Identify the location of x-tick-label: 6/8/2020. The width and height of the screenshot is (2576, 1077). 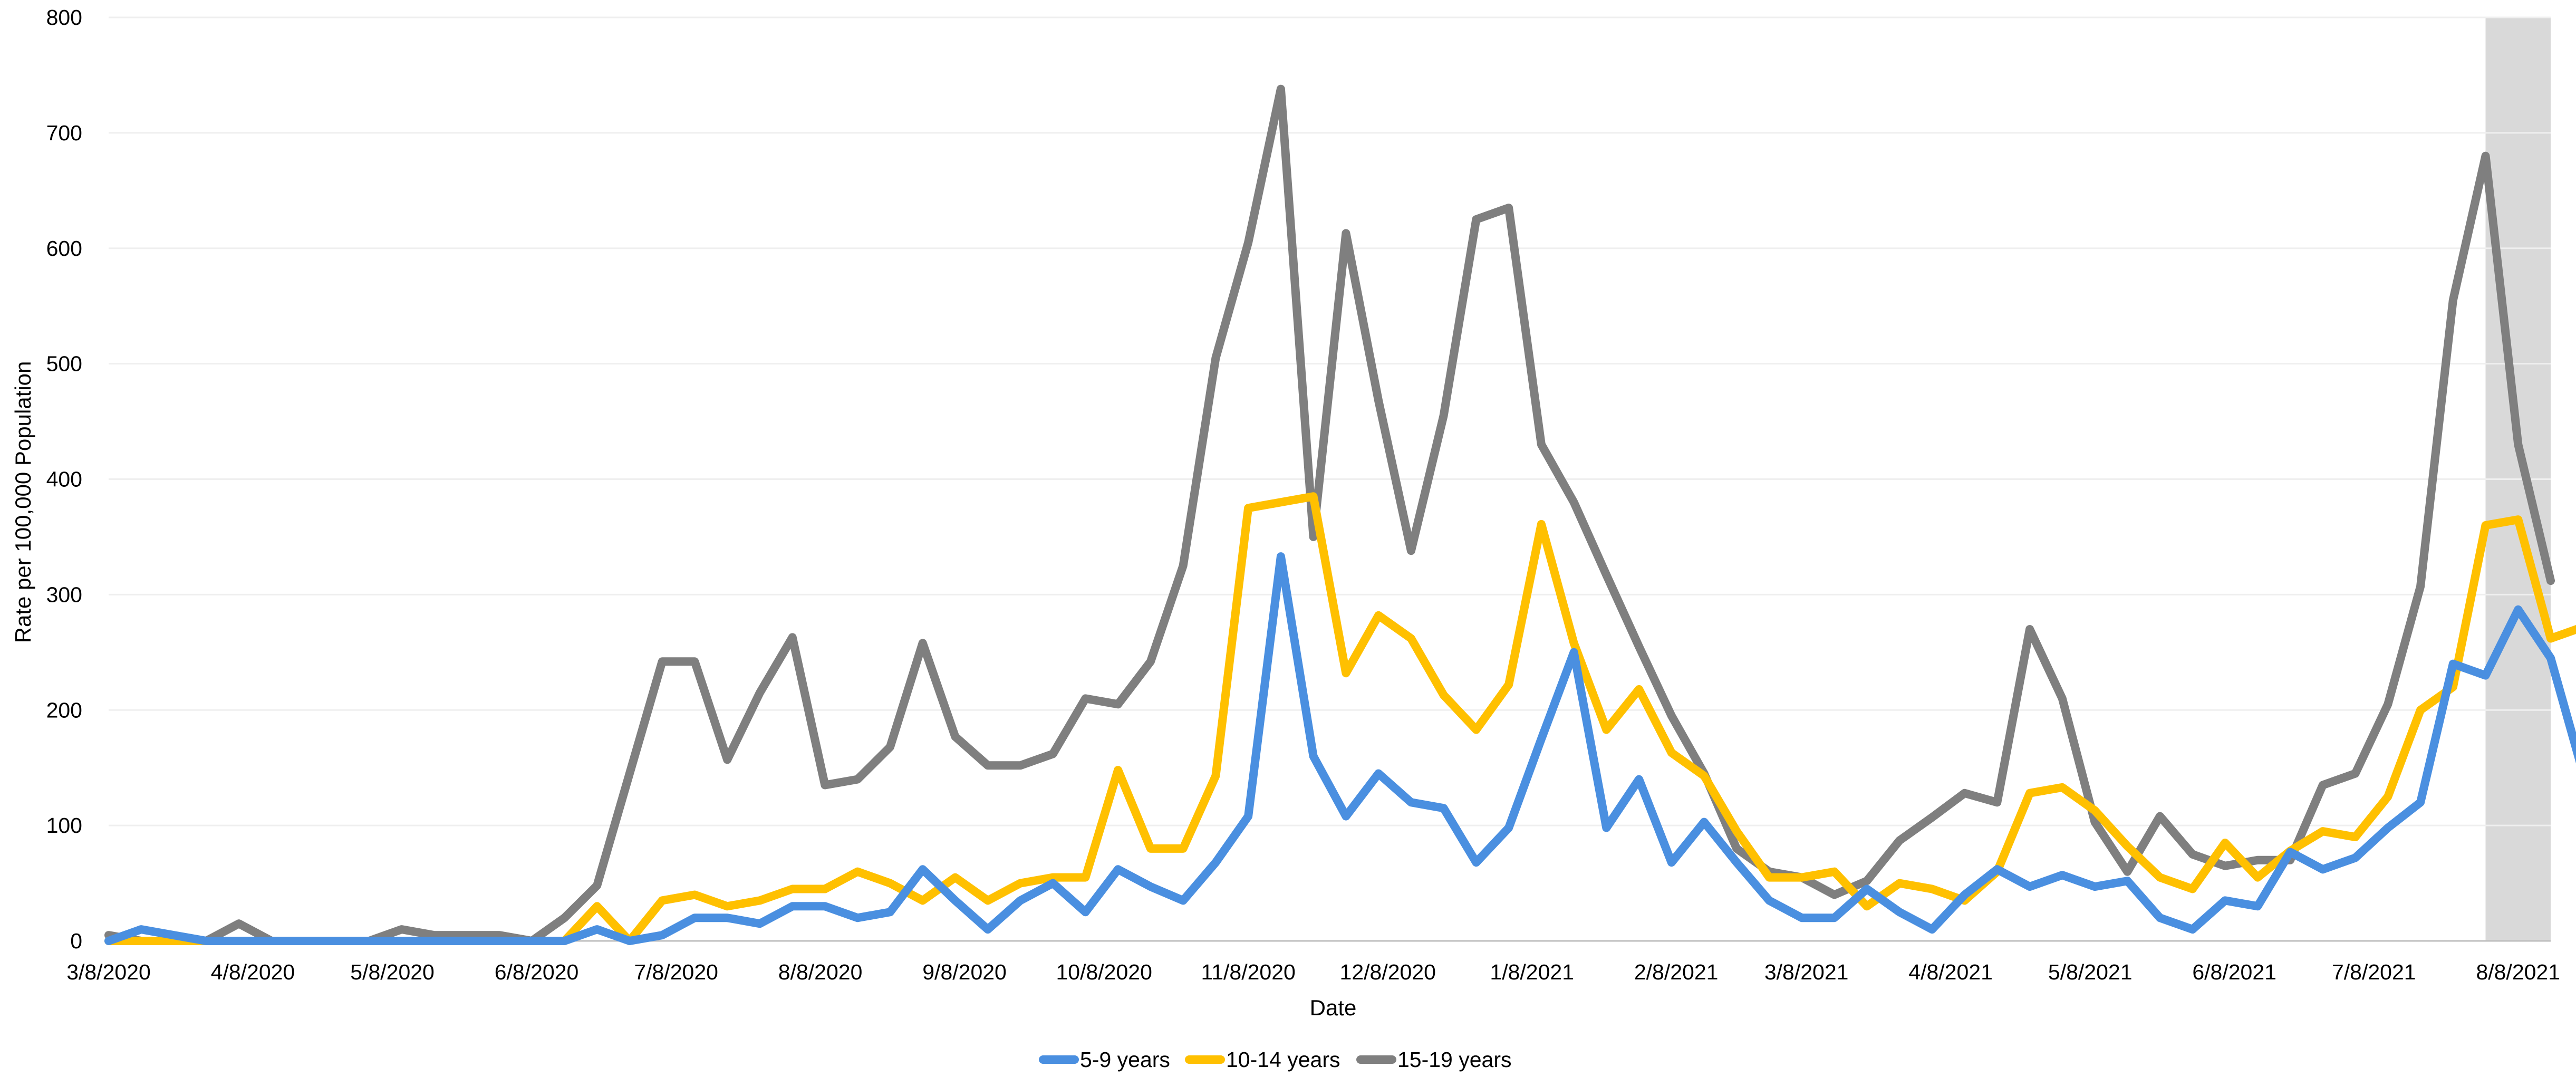
(537, 972).